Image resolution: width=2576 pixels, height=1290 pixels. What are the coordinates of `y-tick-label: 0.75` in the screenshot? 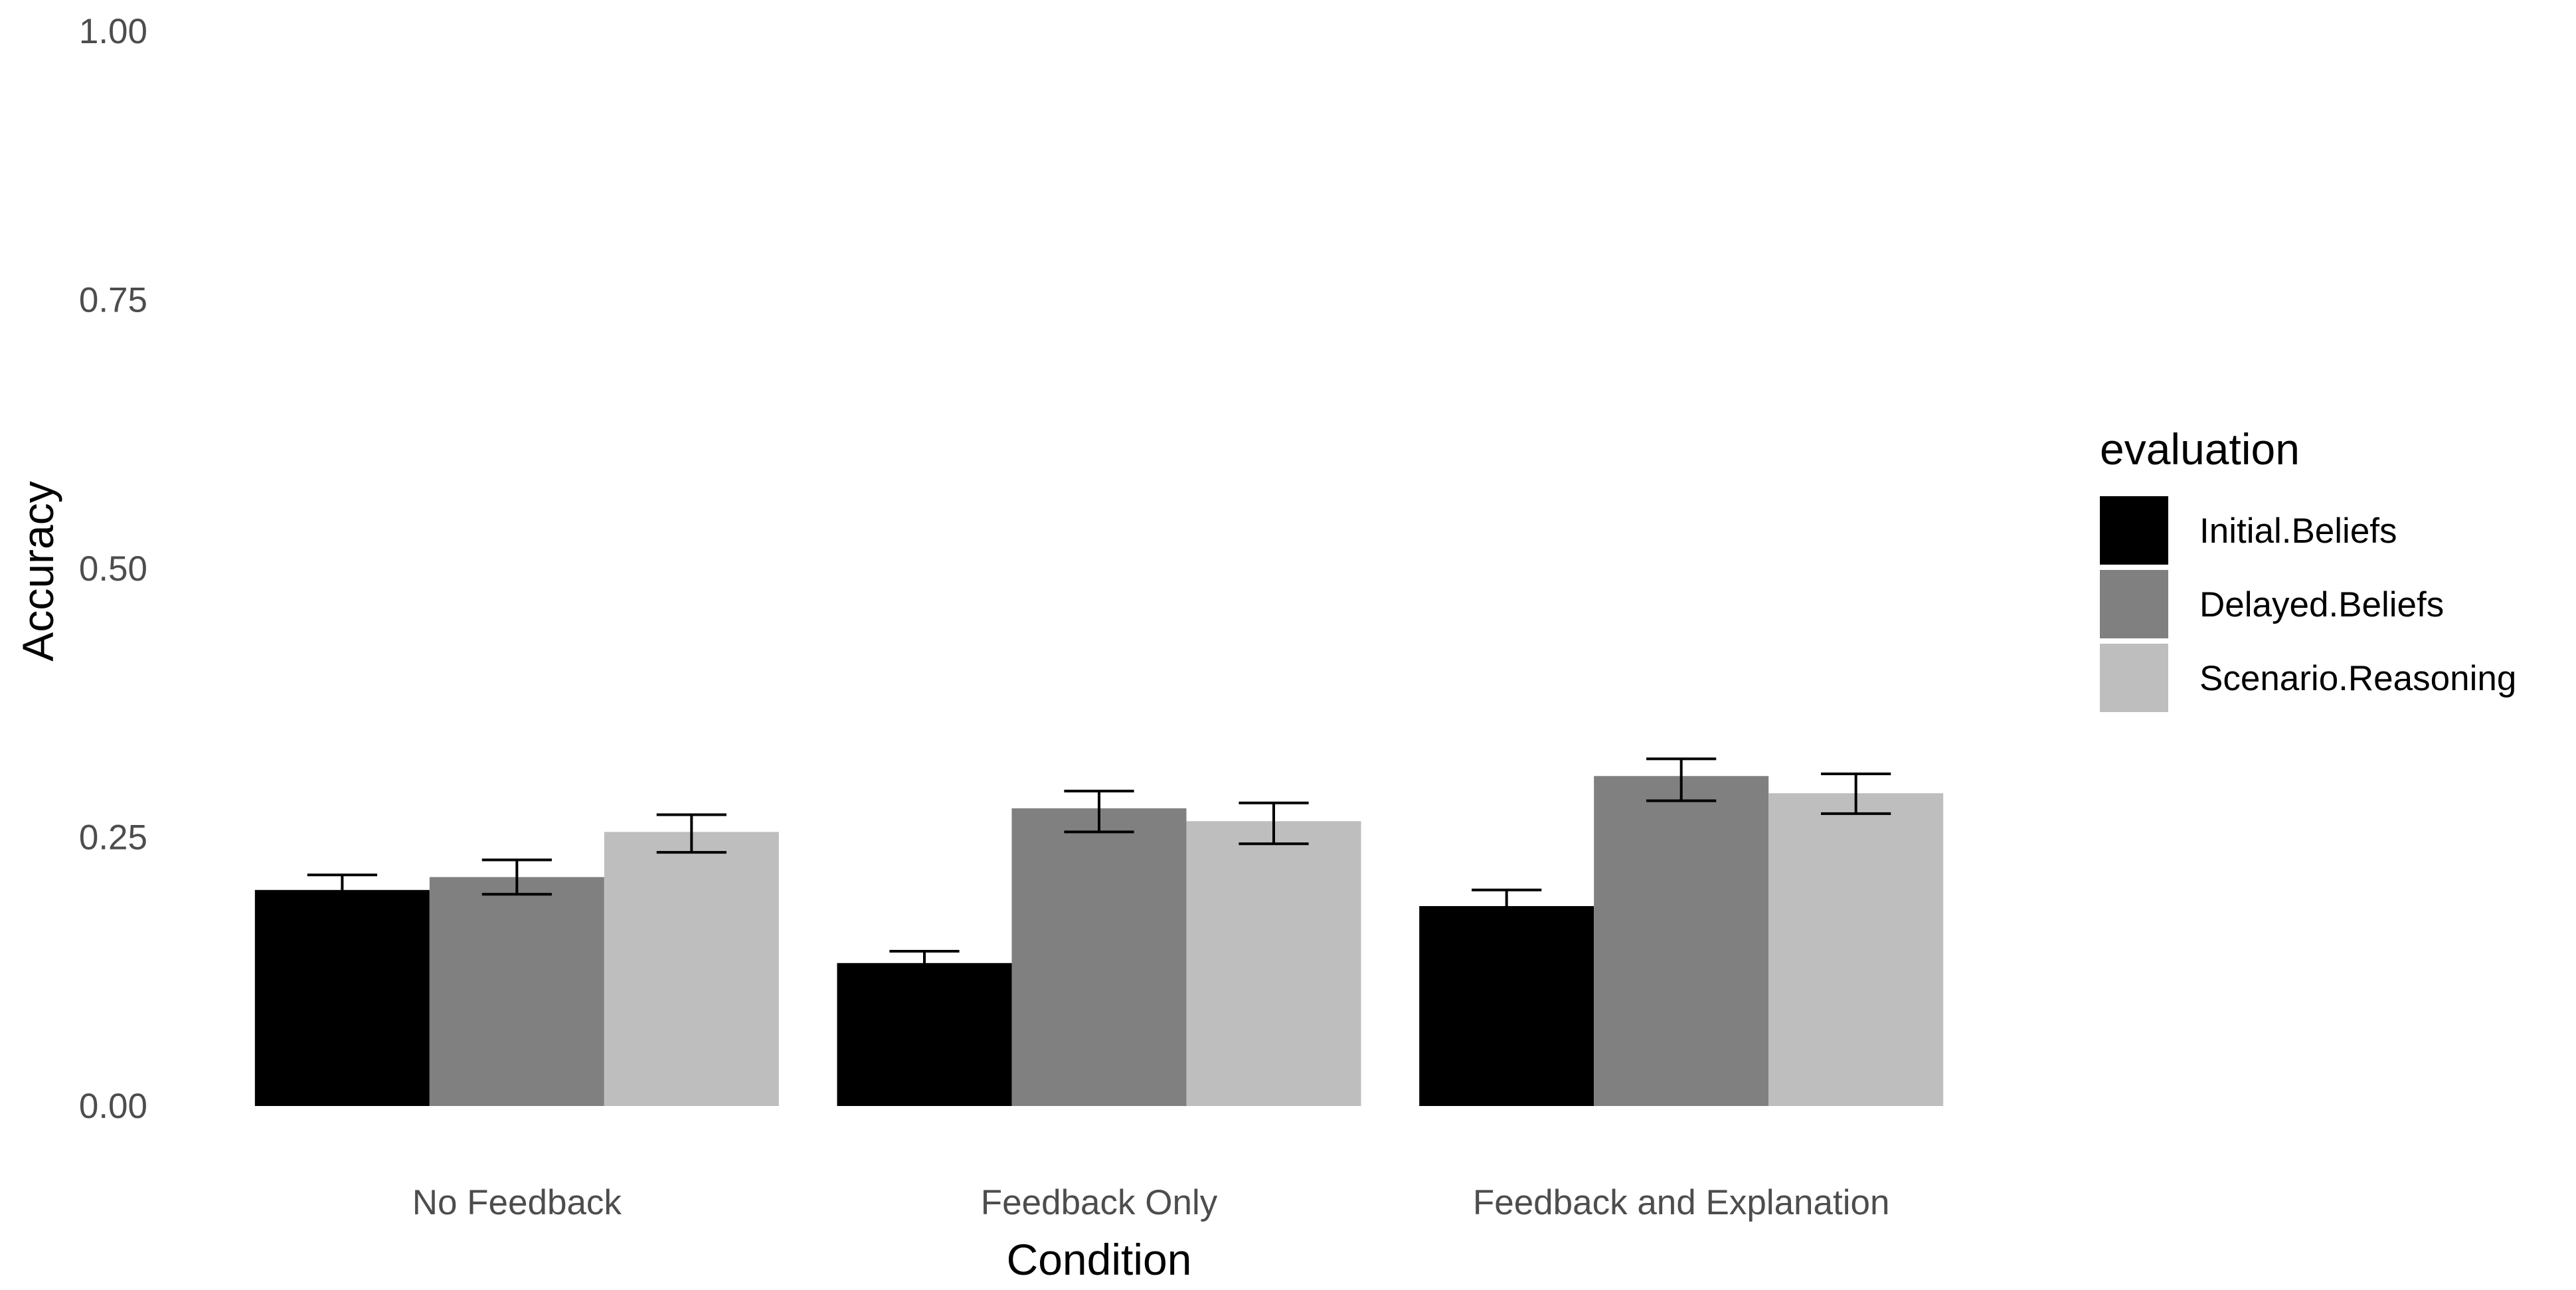 It's located at (113, 300).